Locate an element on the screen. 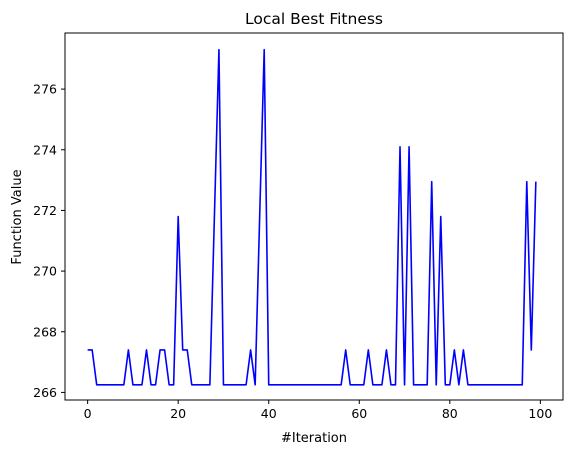  x-axis-title: #Iteration is located at coordinates (314, 438).